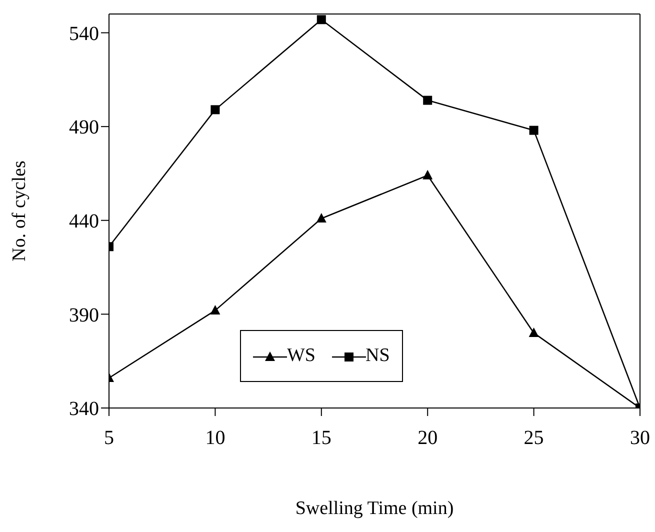 This screenshot has height=532, width=655. I want to click on x-tick-label: 5, so click(109, 438).